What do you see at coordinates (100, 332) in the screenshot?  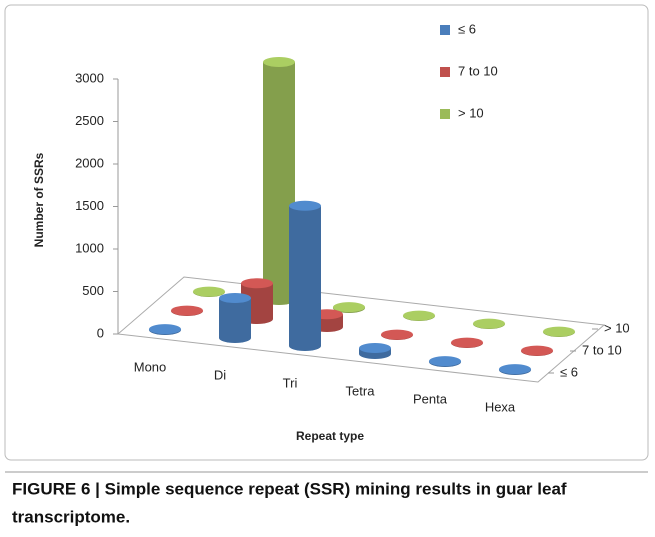 I see `y-tick-label: 0` at bounding box center [100, 332].